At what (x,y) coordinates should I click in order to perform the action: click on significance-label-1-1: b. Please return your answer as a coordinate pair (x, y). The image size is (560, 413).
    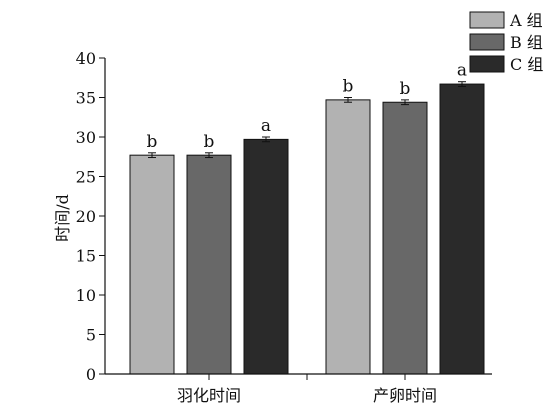
    Looking at the image, I should click on (405, 89).